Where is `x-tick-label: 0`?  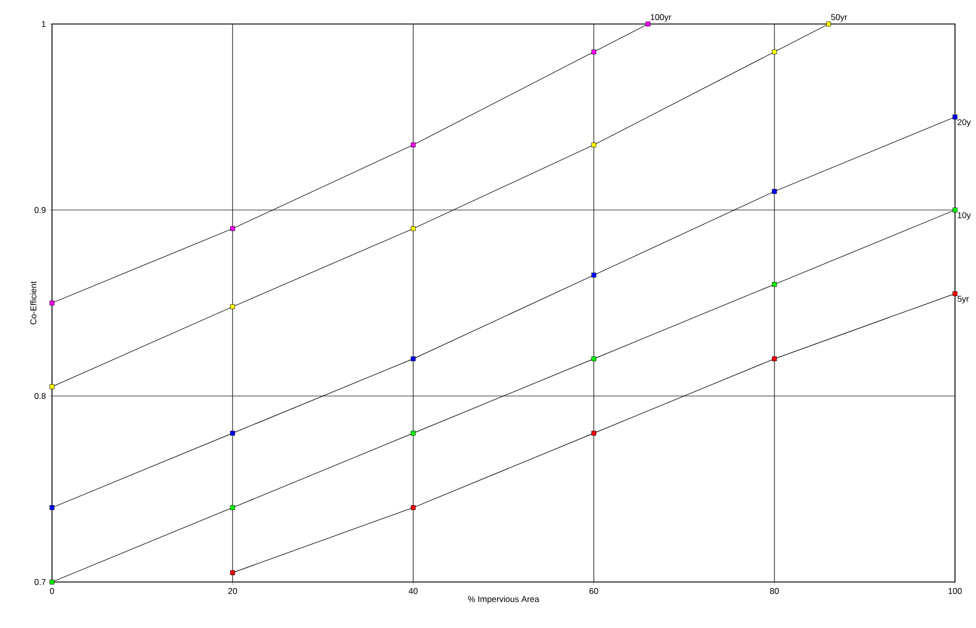 x-tick-label: 0 is located at coordinates (52, 591).